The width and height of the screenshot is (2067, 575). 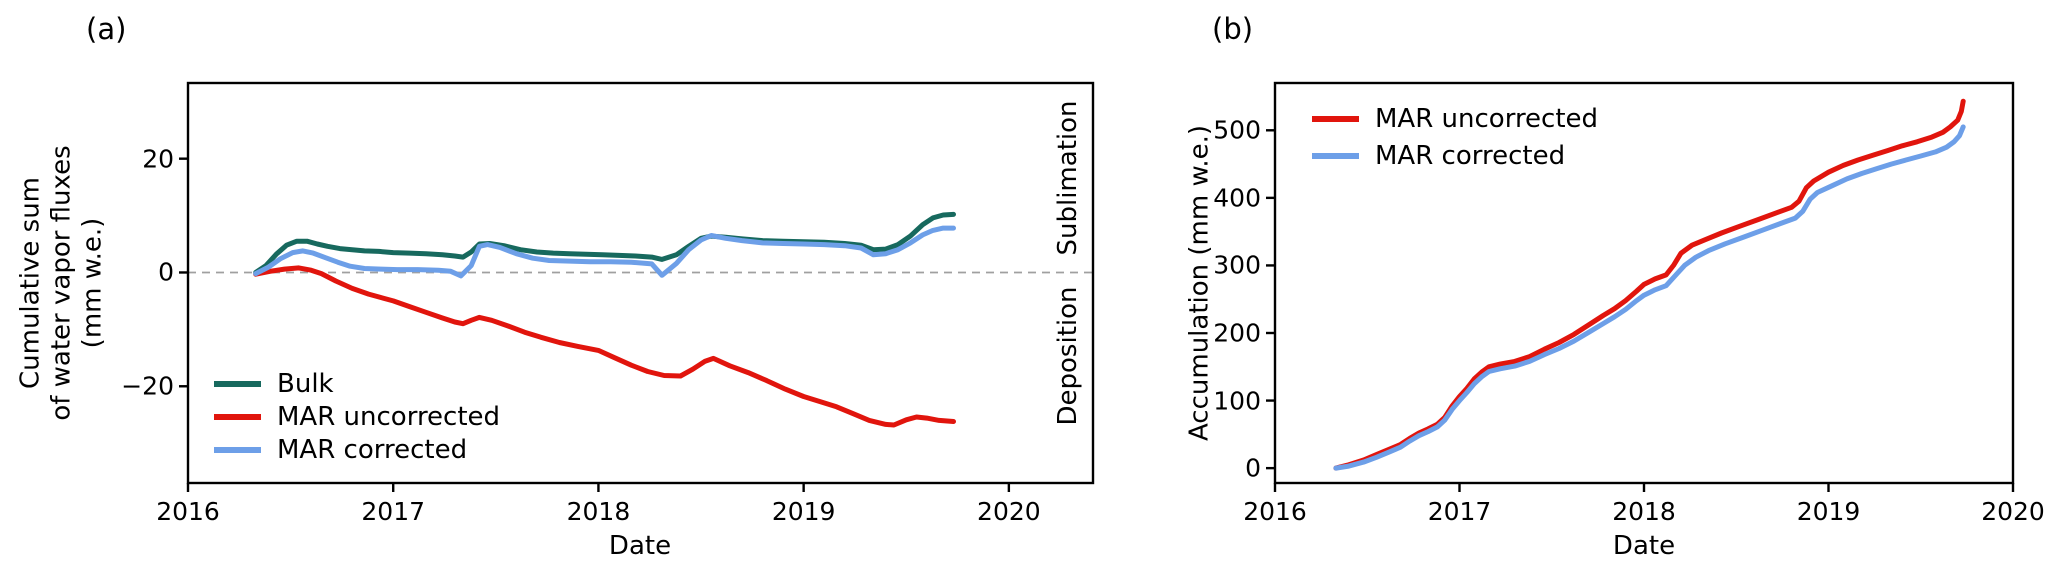 I want to click on legend-label-mar-corrected-b: MAR corrected, so click(x=1470, y=155).